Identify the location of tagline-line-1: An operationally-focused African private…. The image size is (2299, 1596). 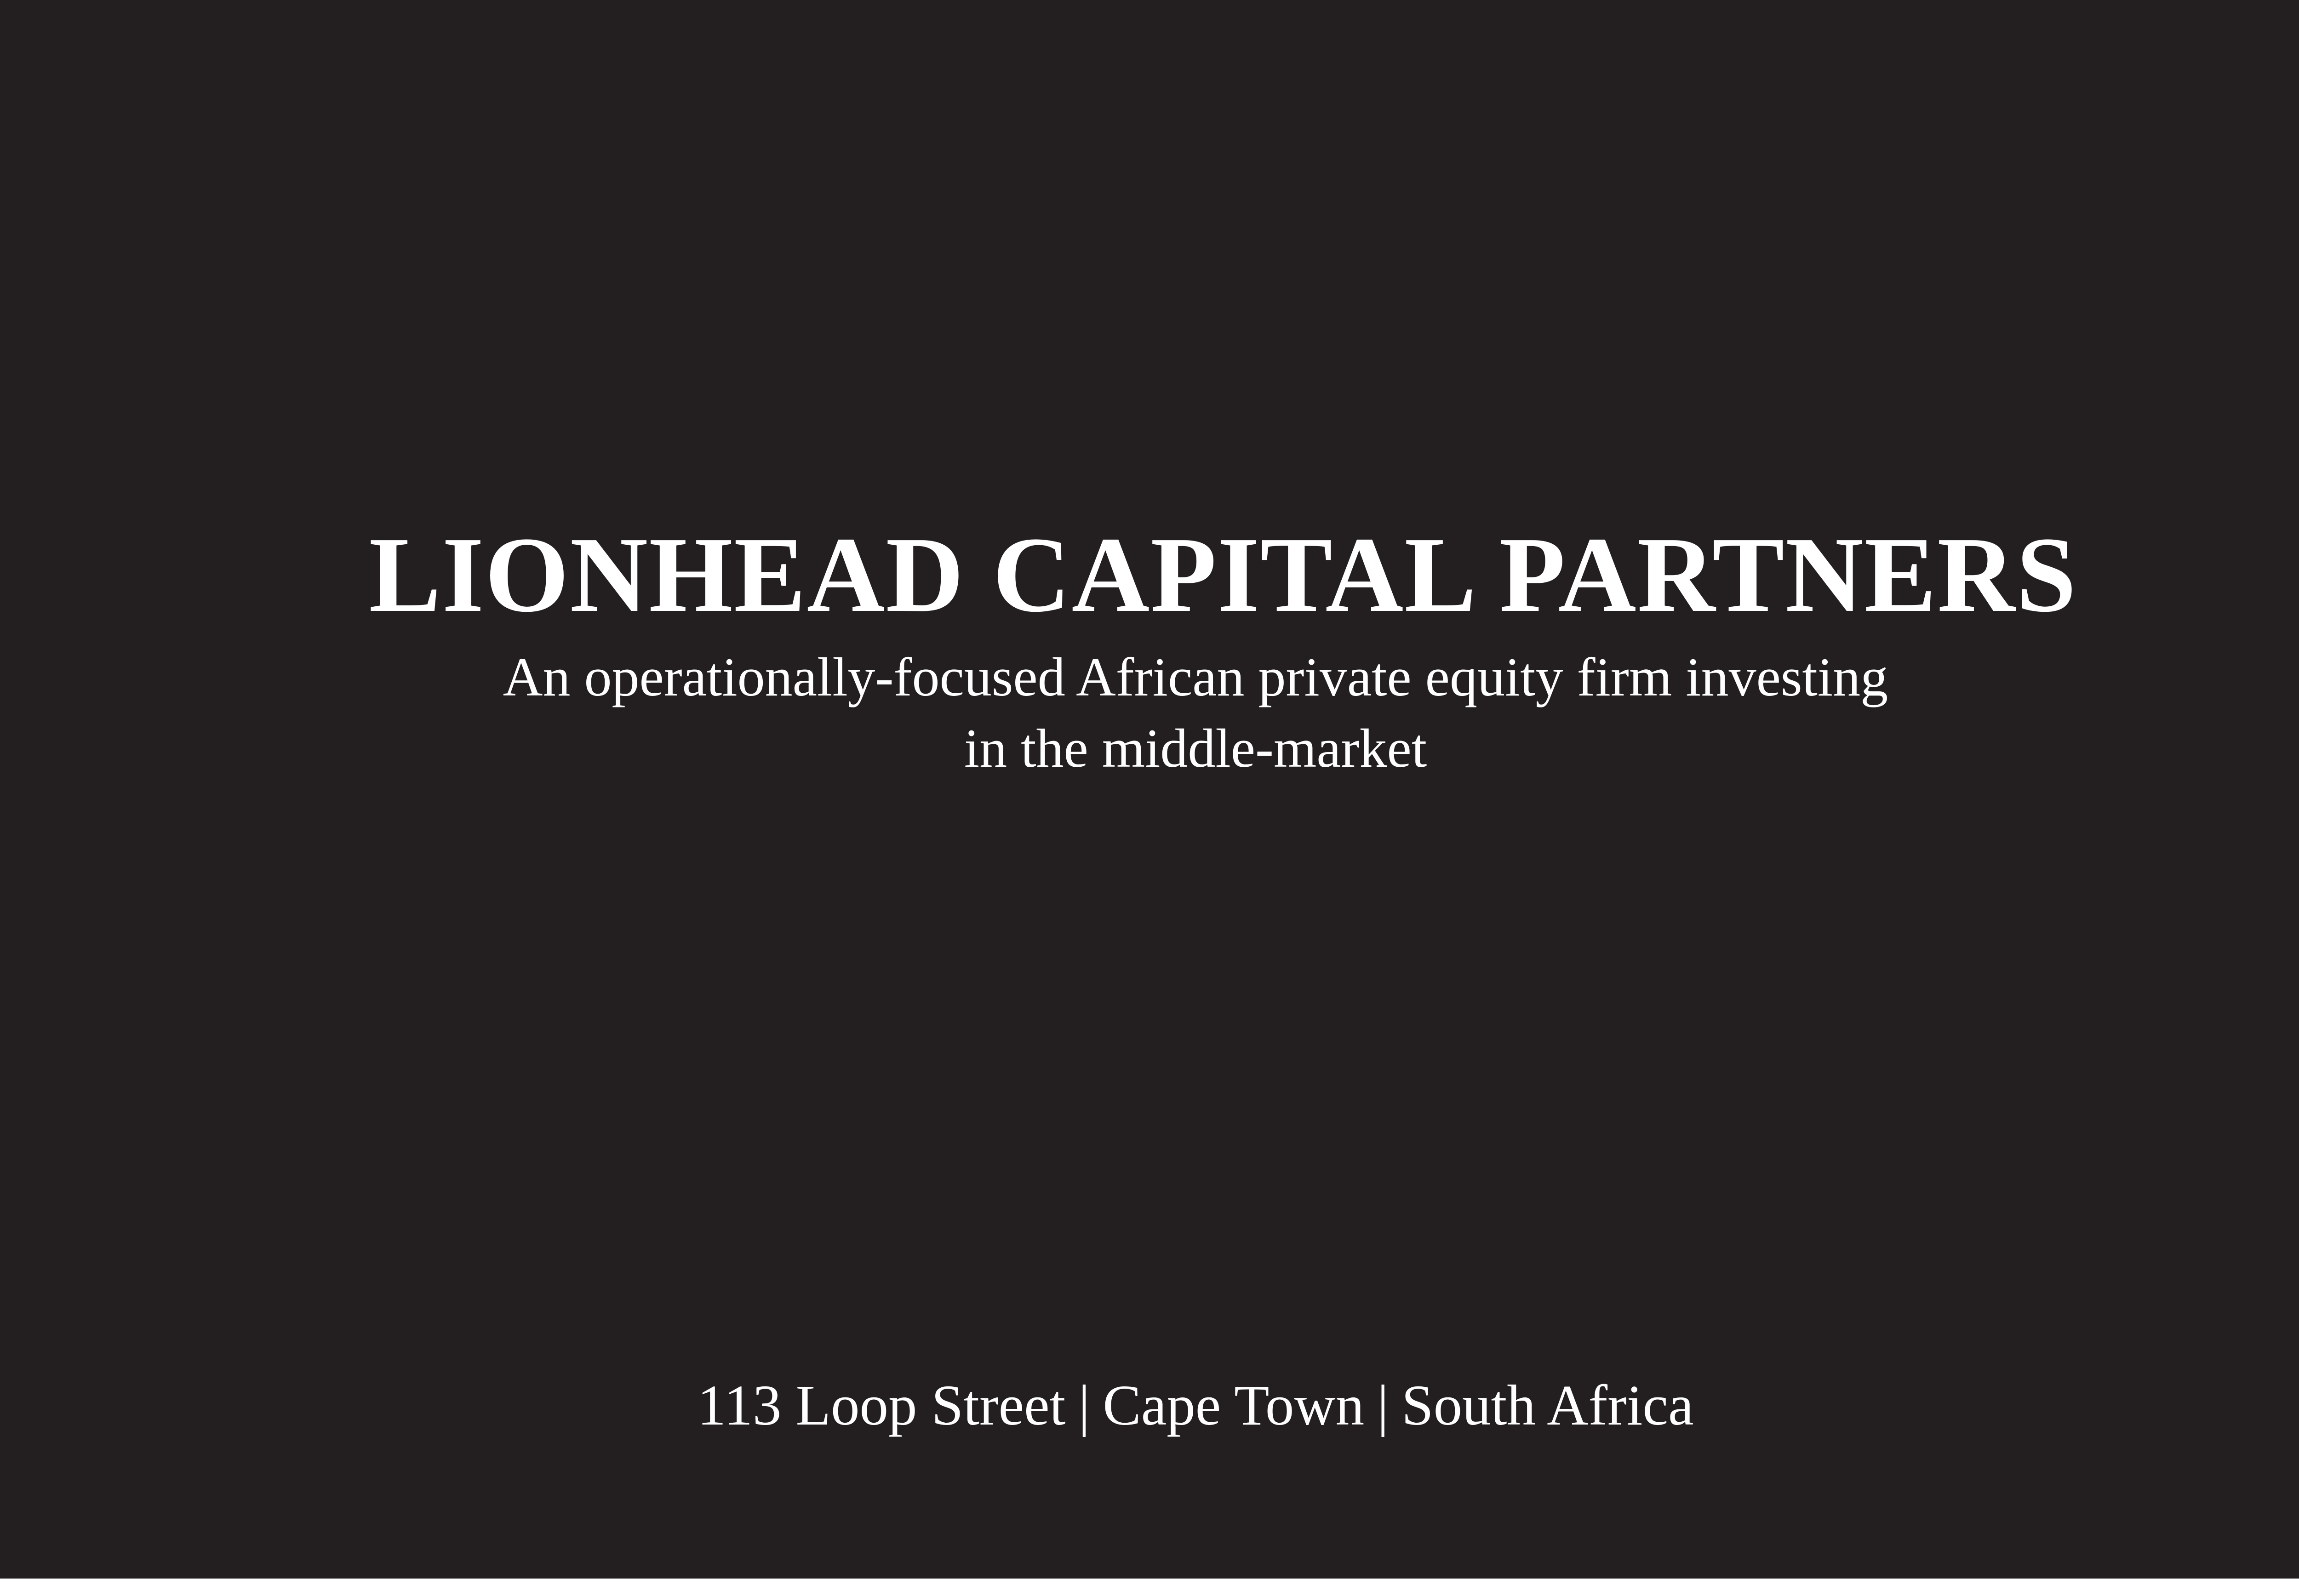
(1195, 676).